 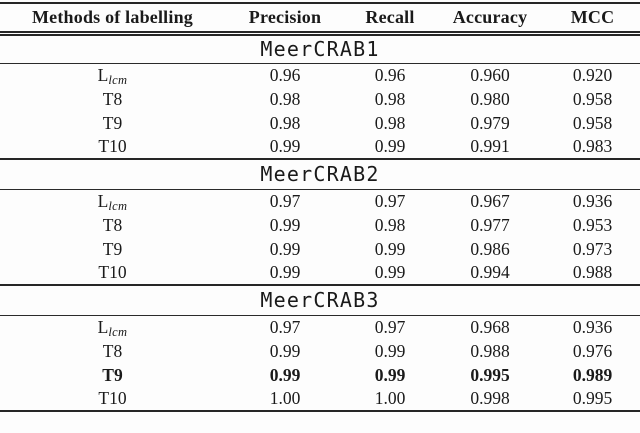 What do you see at coordinates (490, 374) in the screenshot?
I see `cell-accuracy: 0.995` at bounding box center [490, 374].